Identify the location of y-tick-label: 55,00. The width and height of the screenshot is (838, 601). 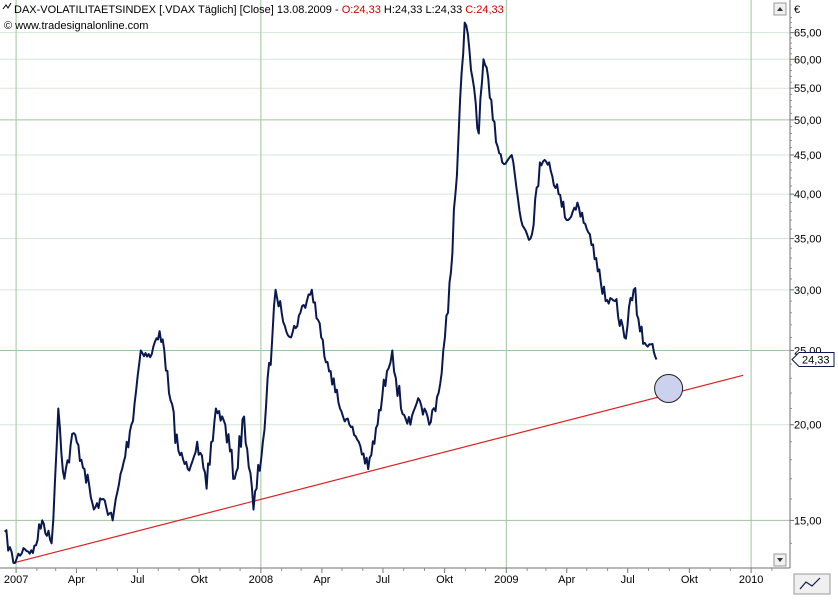
(808, 89).